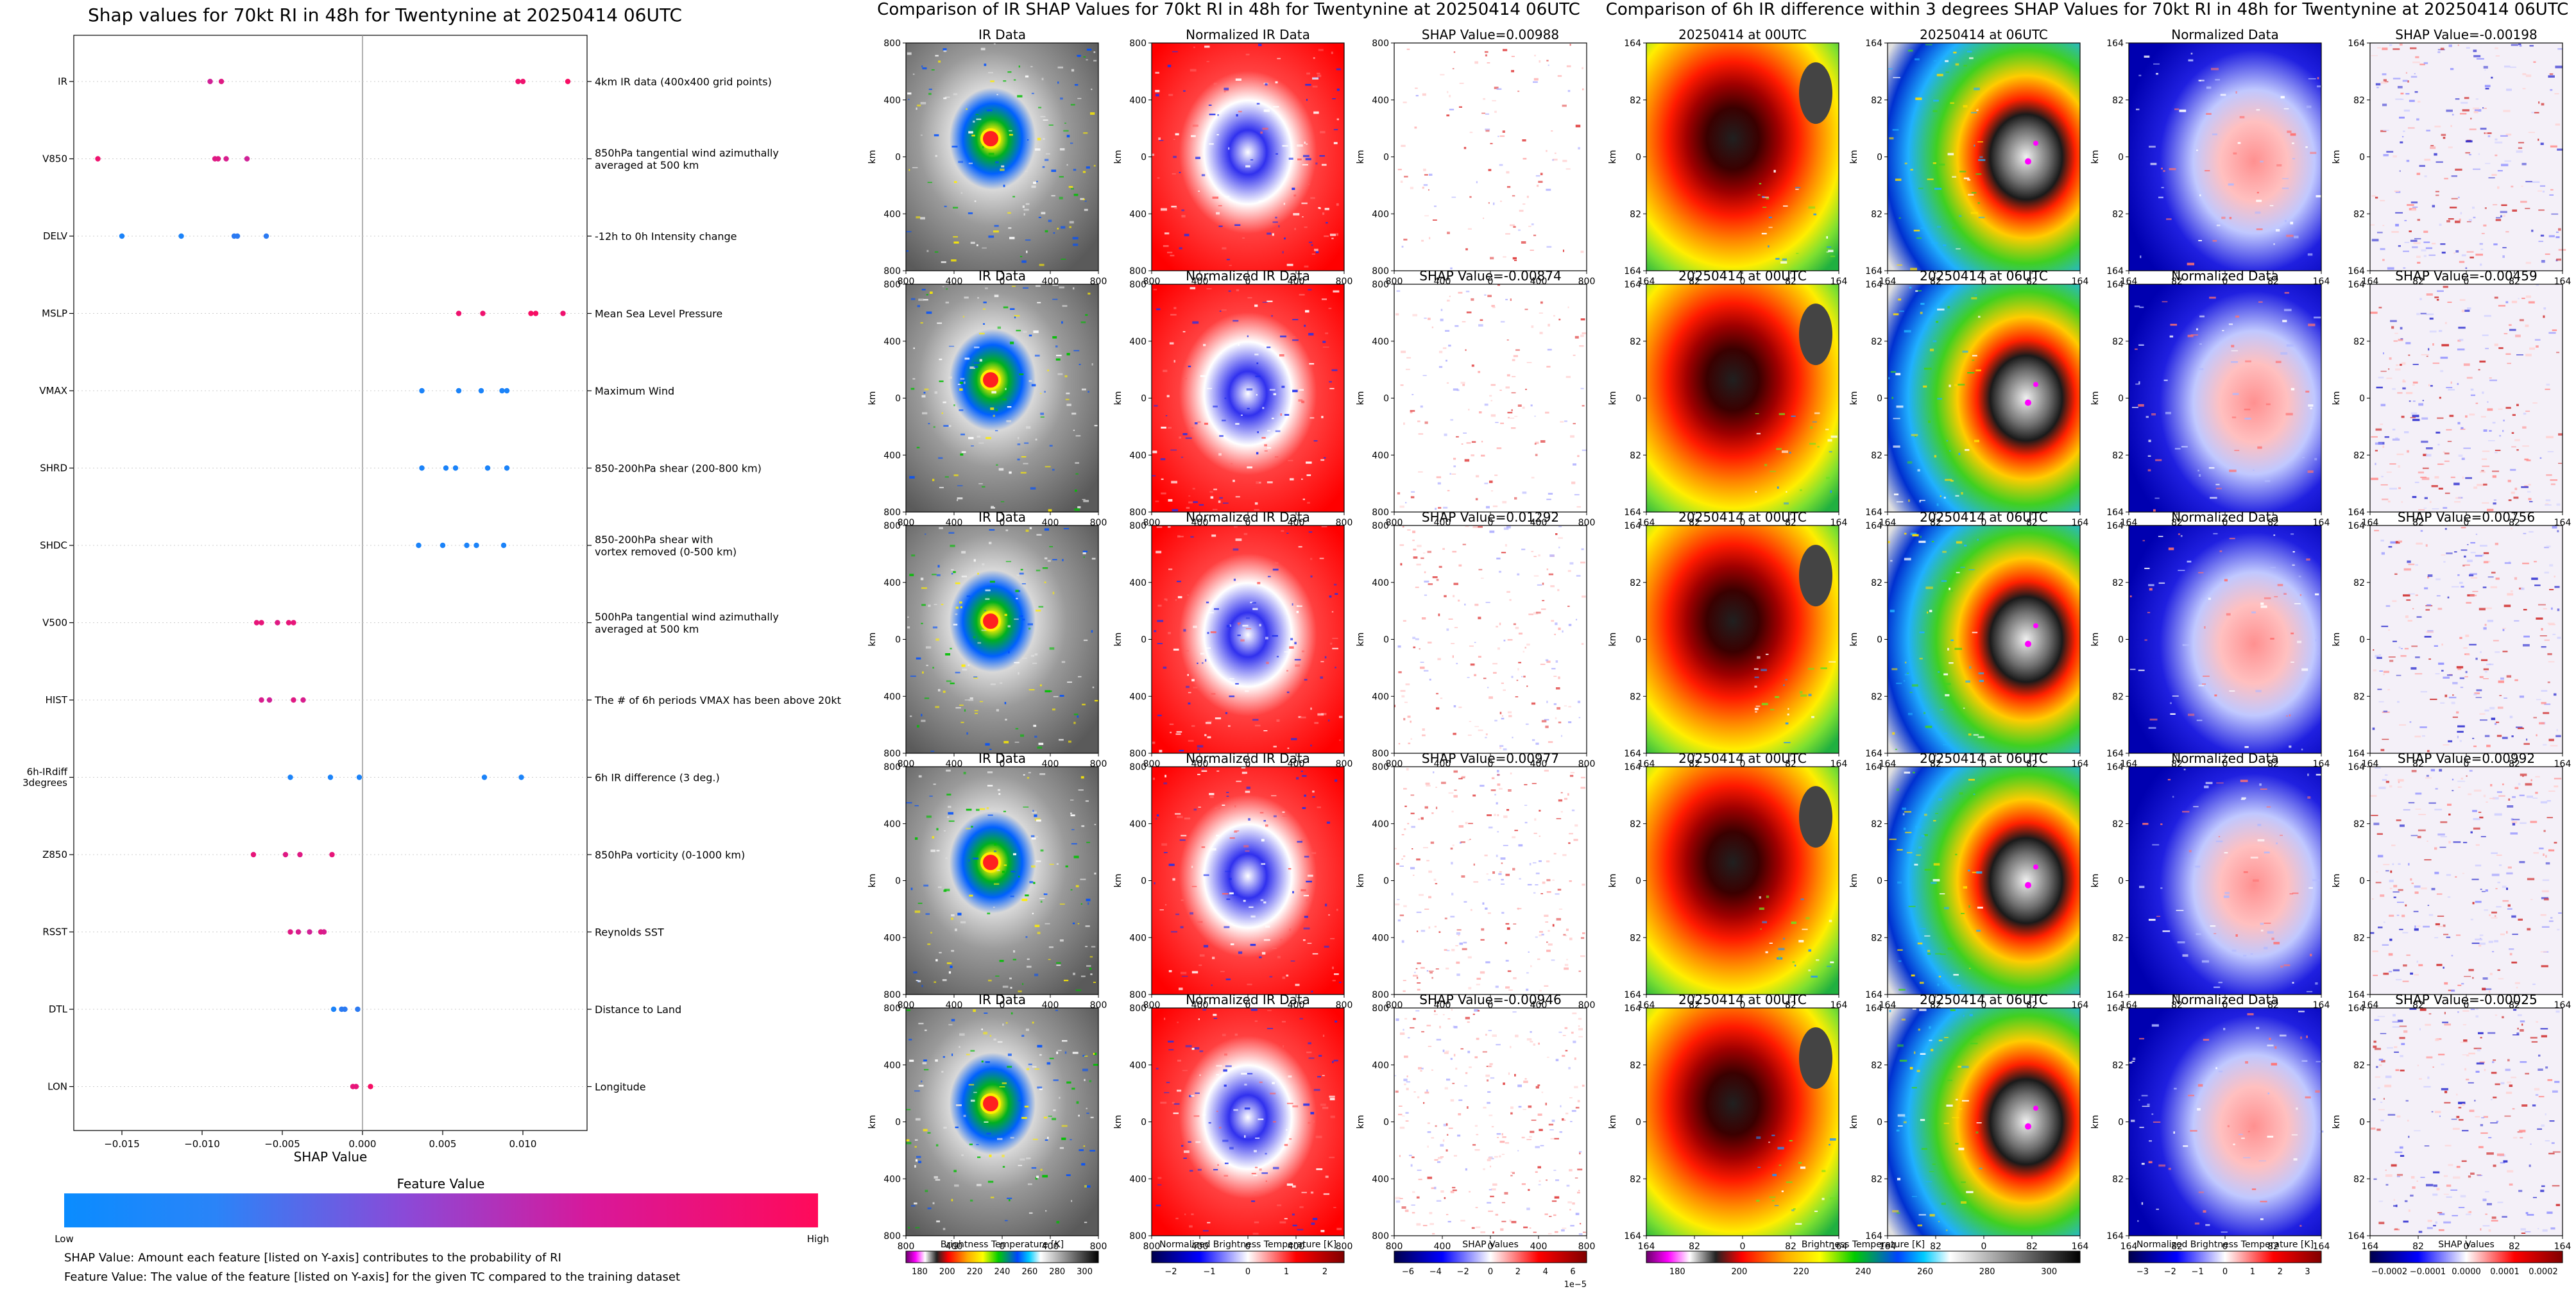 This screenshot has width=2576, height=1289. Describe the element at coordinates (563, 313) in the screenshot. I see `shap-point` at that location.